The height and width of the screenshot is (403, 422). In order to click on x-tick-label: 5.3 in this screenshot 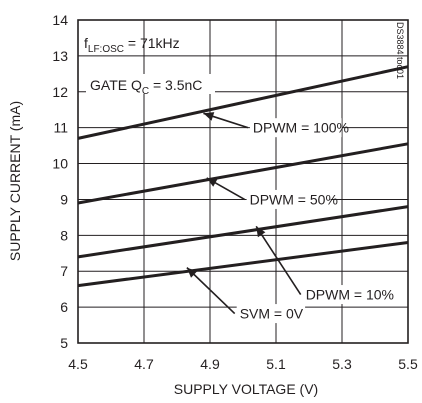, I will do `click(342, 364)`.